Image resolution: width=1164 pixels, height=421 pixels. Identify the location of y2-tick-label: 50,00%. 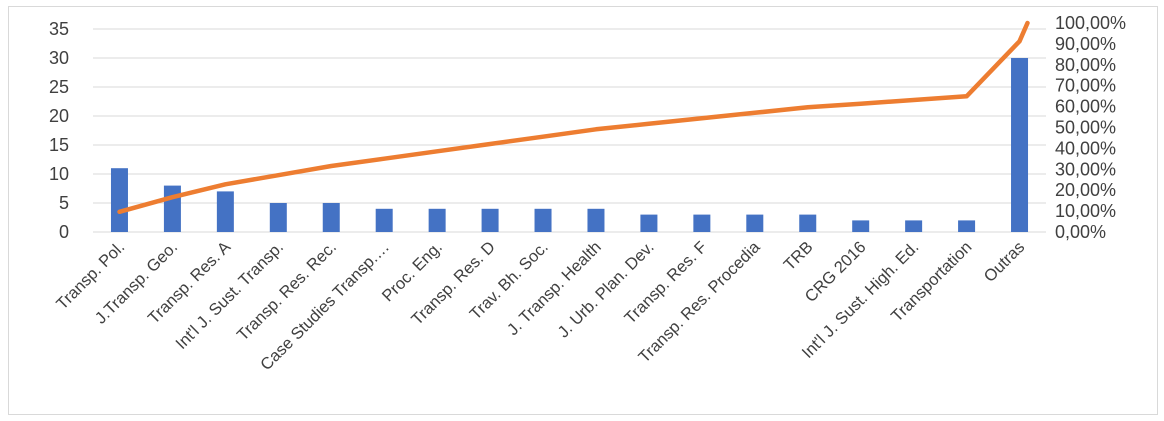
(1085, 128).